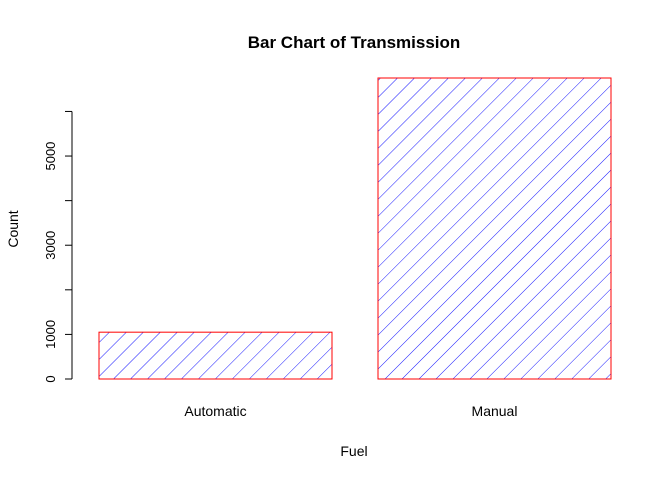 The image size is (672, 480). I want to click on x-tick-labels: Automatic Manual, so click(350, 411).